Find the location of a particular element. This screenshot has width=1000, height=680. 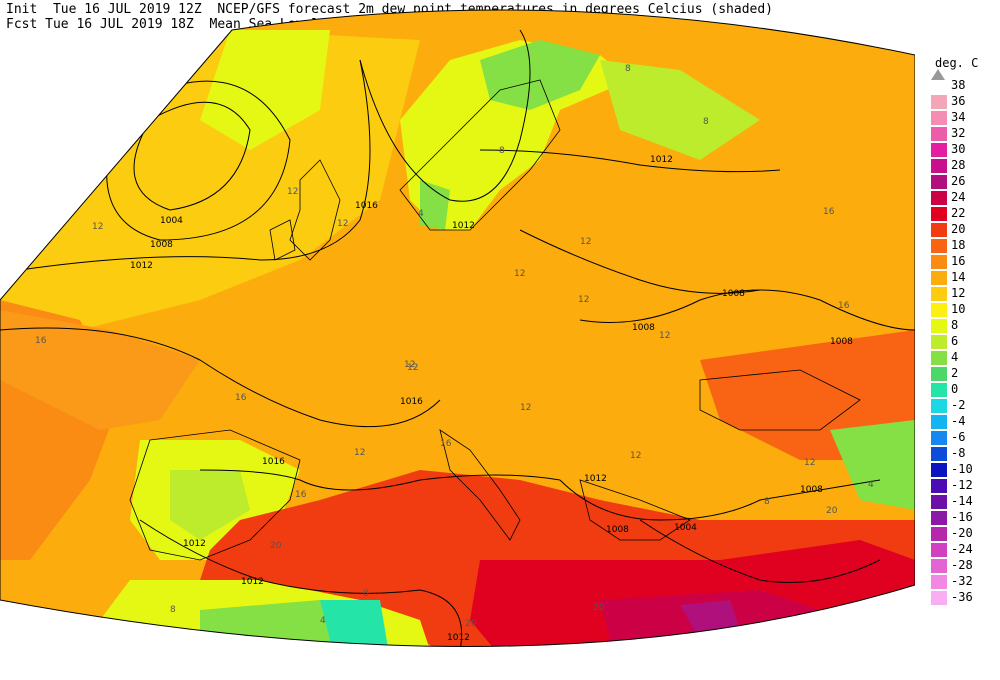

legend-label: 38 is located at coordinates (958, 85).